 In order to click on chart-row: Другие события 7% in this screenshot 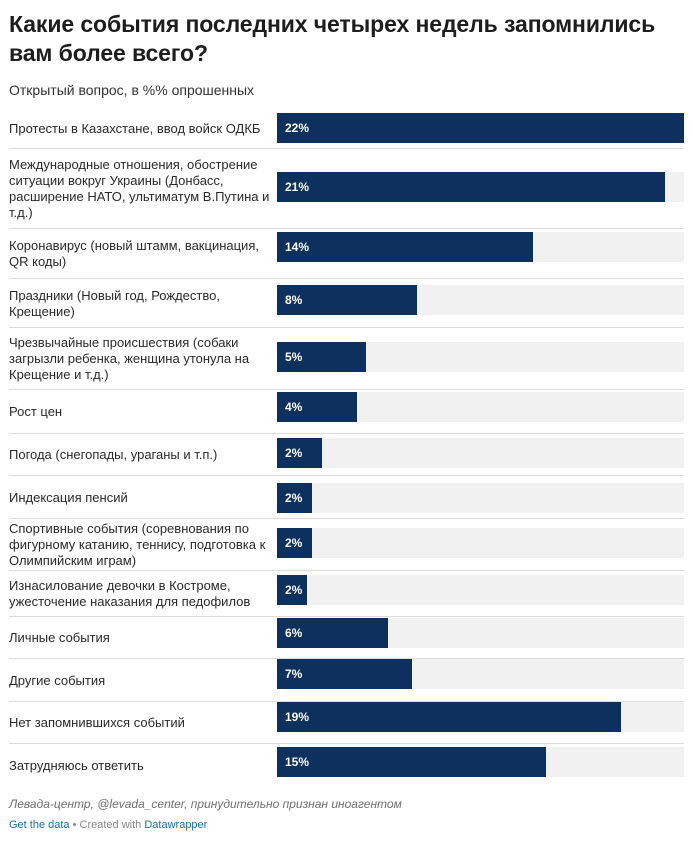, I will do `click(346, 679)`.